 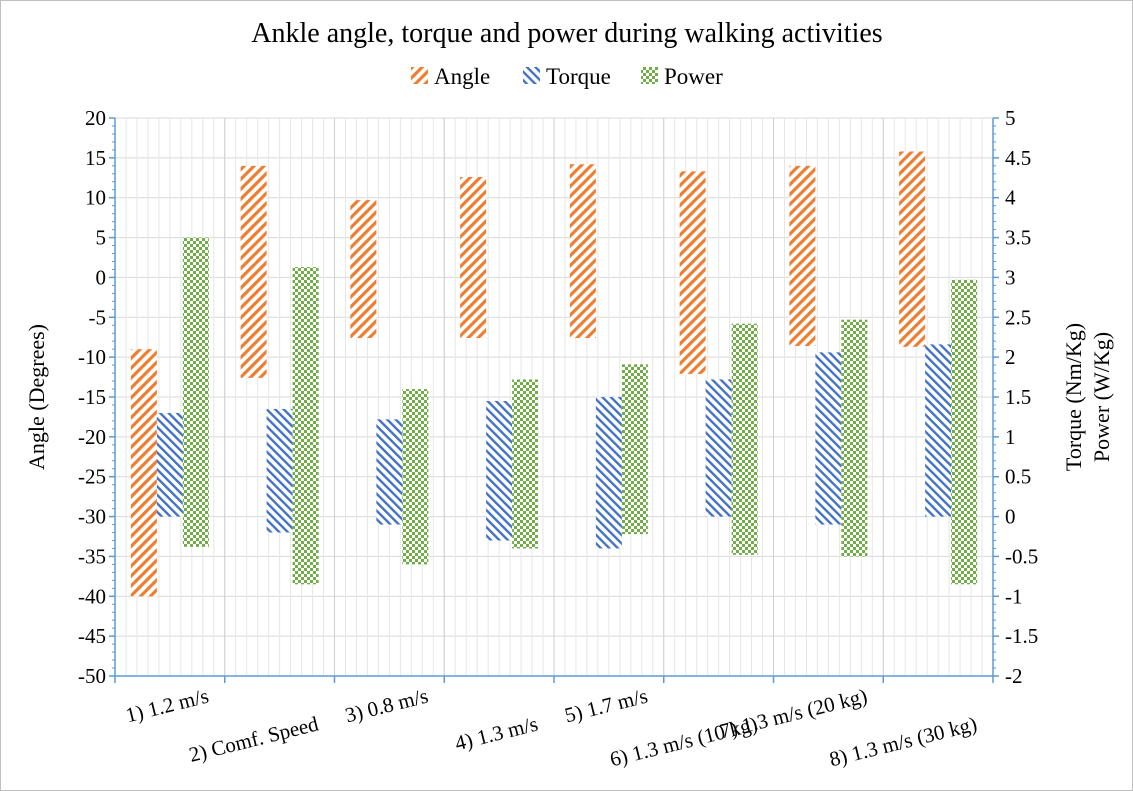 What do you see at coordinates (793, 714) in the screenshot?
I see `x-category-label: 7) 1.3 m/s (20 kg)` at bounding box center [793, 714].